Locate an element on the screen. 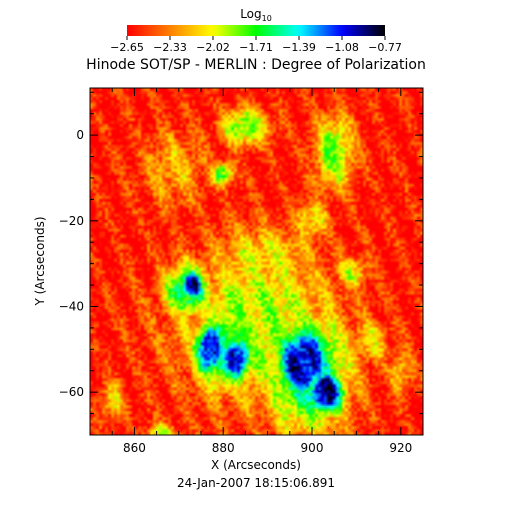  colorbar is located at coordinates (256, 30).